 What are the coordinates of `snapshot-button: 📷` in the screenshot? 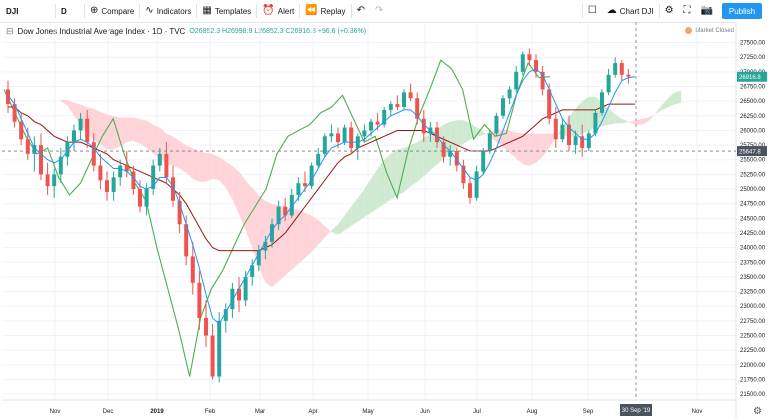 It's located at (707, 11).